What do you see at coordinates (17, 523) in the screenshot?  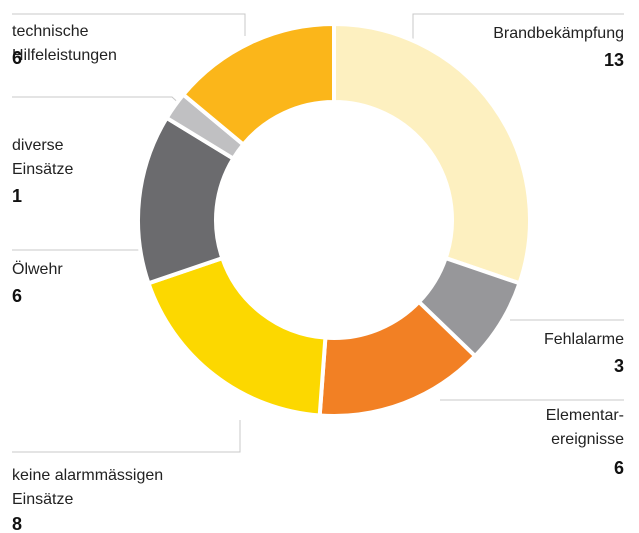 I see `value-label: 8` at bounding box center [17, 523].